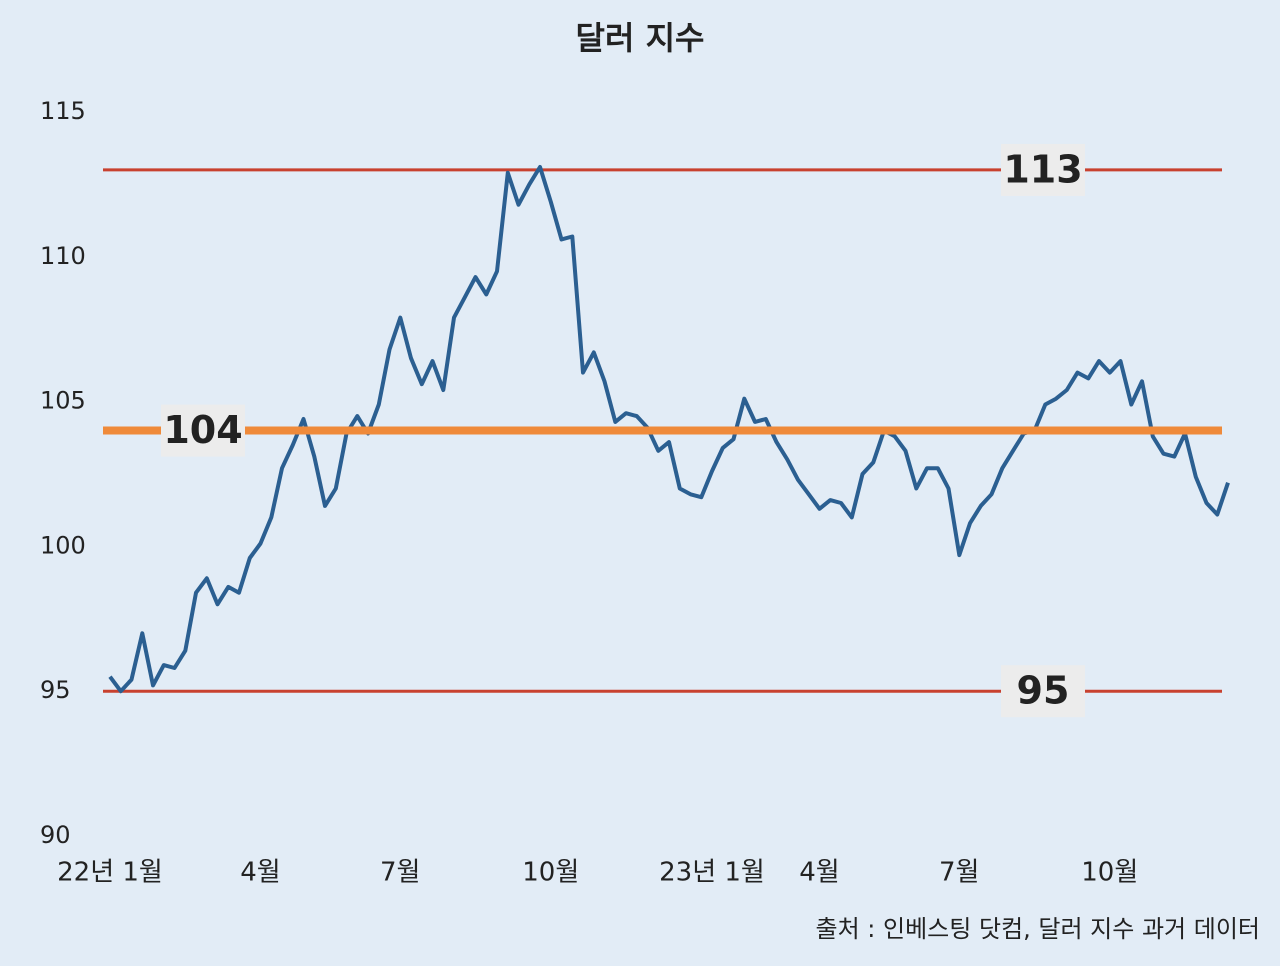 This screenshot has height=966, width=1280. What do you see at coordinates (63, 401) in the screenshot?
I see `y-tick-label: 105` at bounding box center [63, 401].